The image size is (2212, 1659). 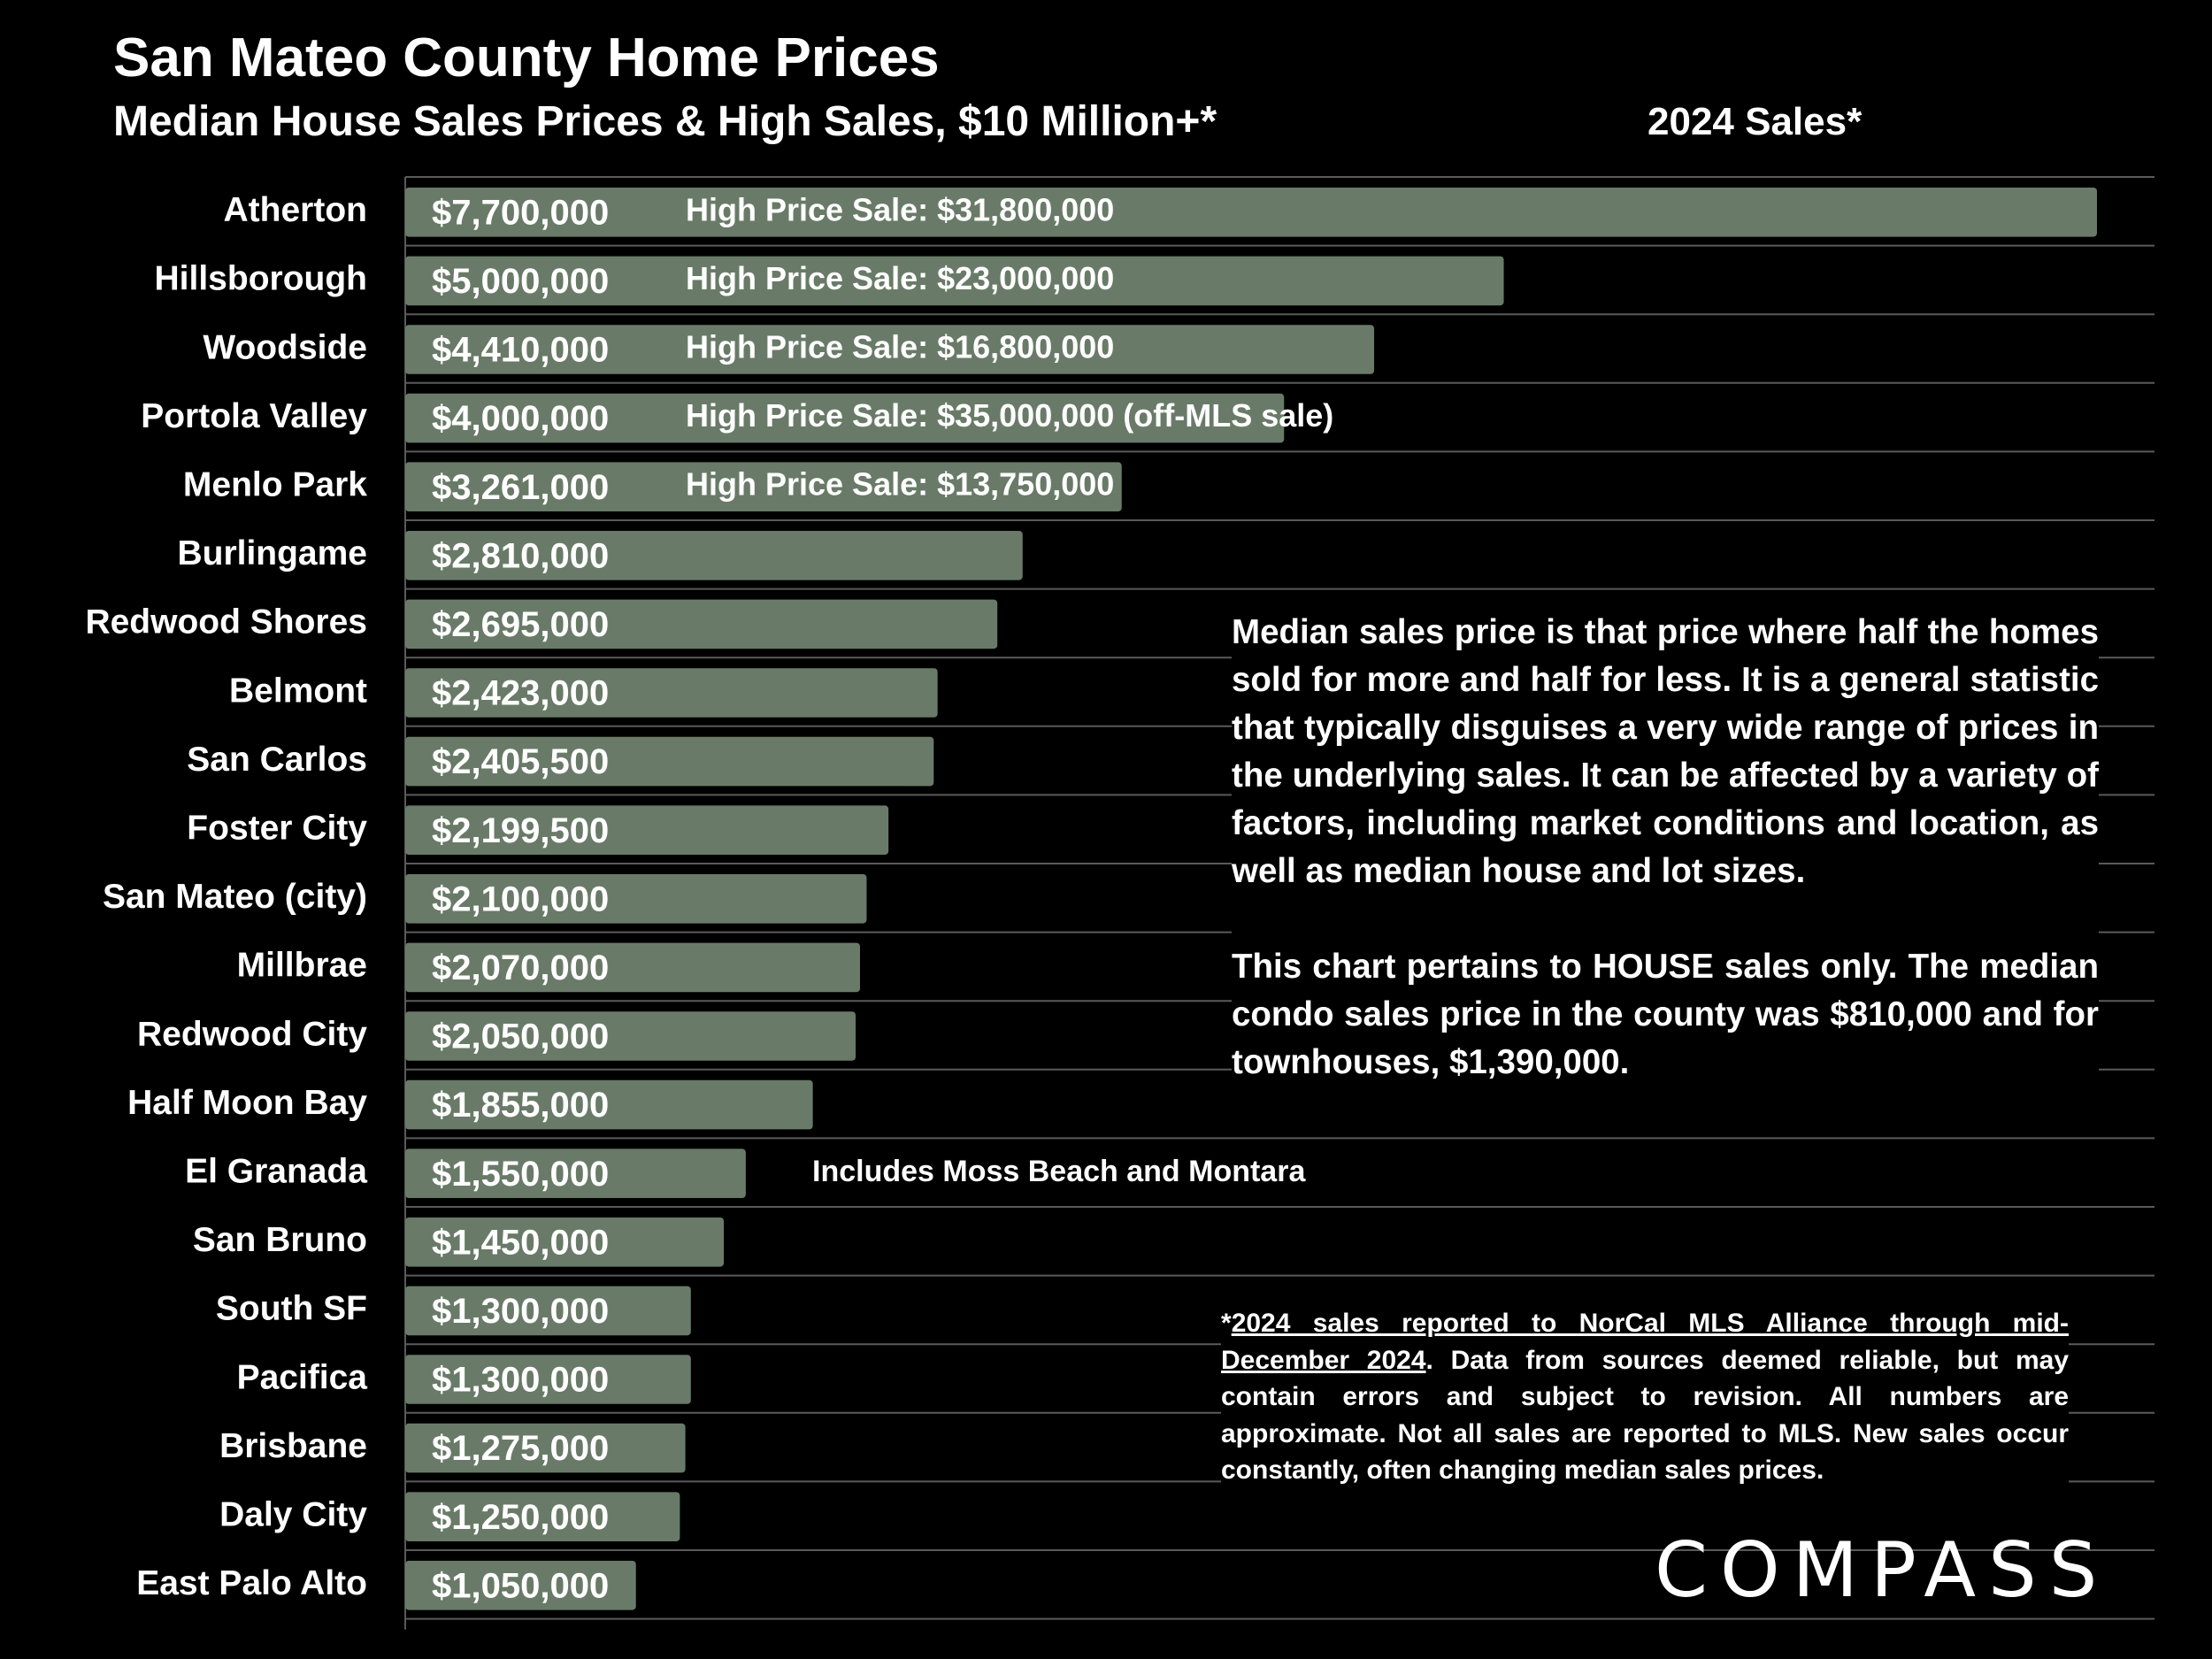 I want to click on annotation-label: High Price Sale: $23,000,000, so click(x=900, y=278).